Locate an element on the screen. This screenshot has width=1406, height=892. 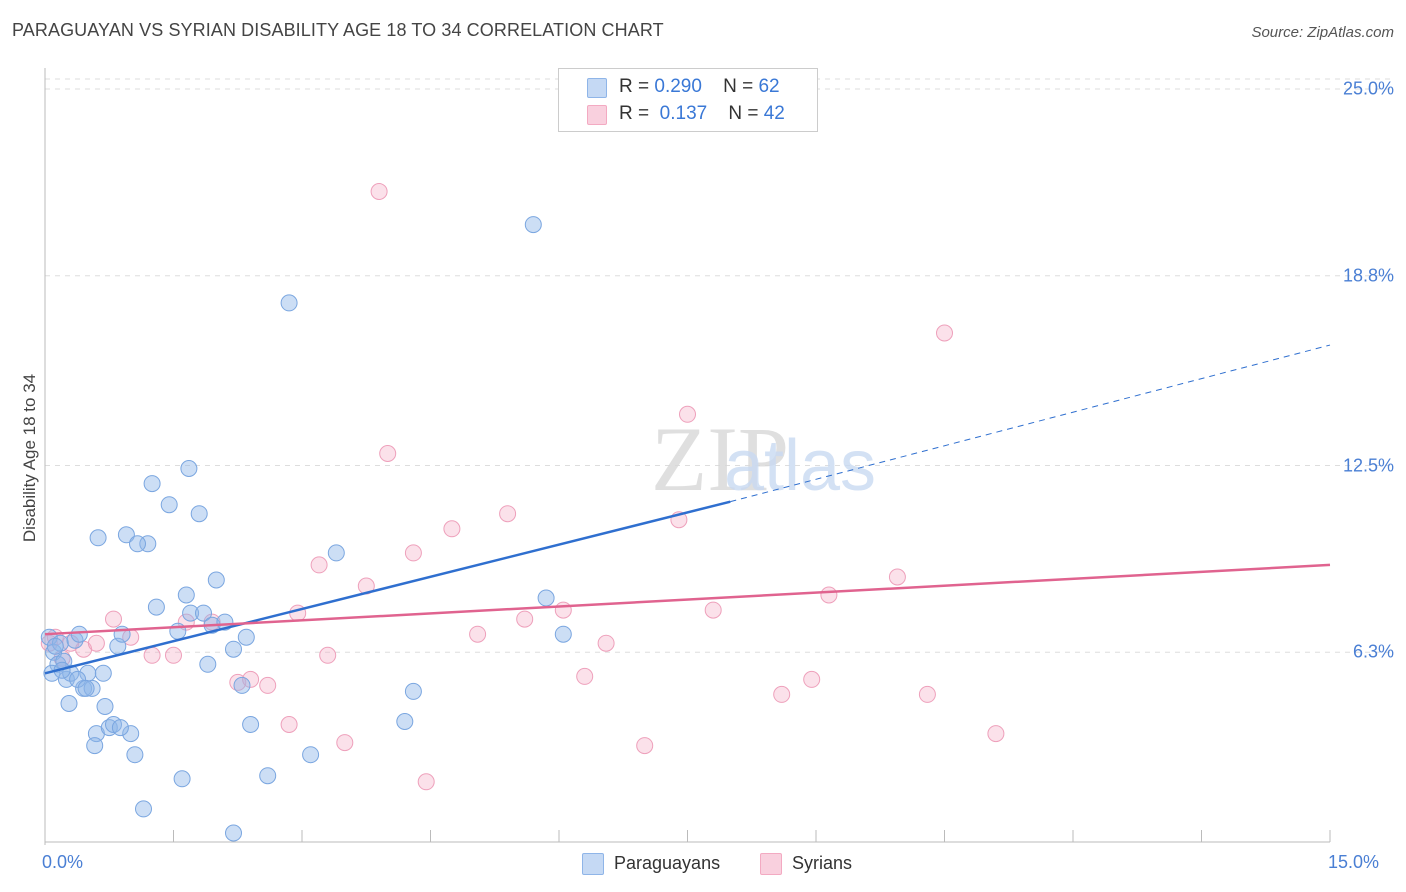
legend-r-value: 0.290 is located at coordinates (678, 86).